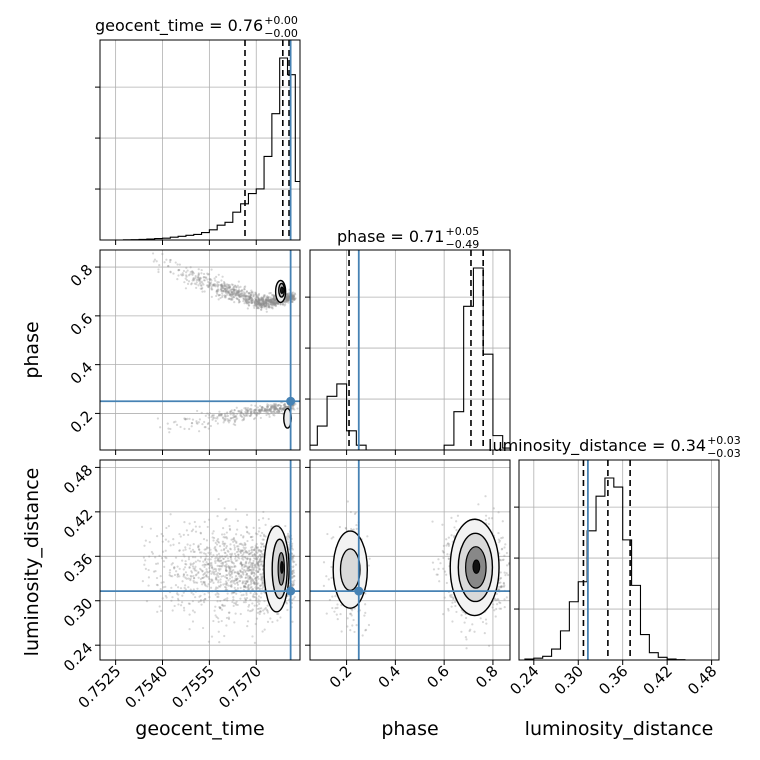 This screenshot has width=760, height=760. What do you see at coordinates (597, 446) in the screenshot?
I see `title-label: luminosity_distance = 0.34` at bounding box center [597, 446].